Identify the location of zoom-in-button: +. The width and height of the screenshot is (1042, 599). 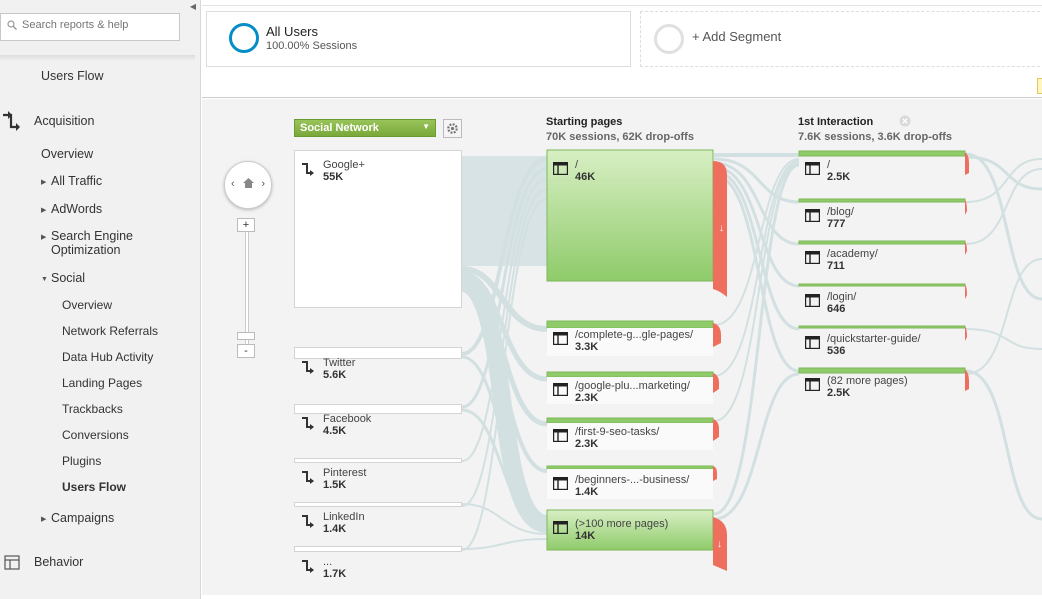
(246, 225).